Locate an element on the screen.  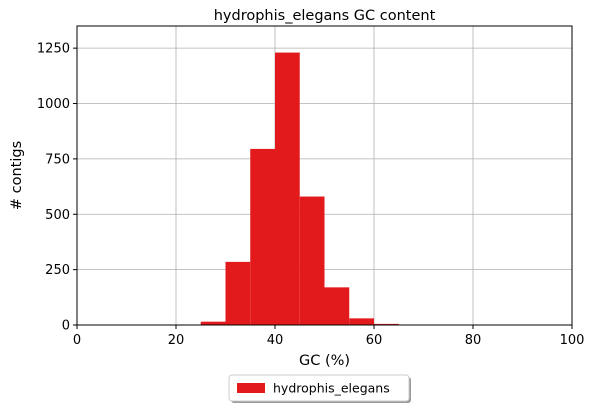
x-tick-label: 40 is located at coordinates (275, 340).